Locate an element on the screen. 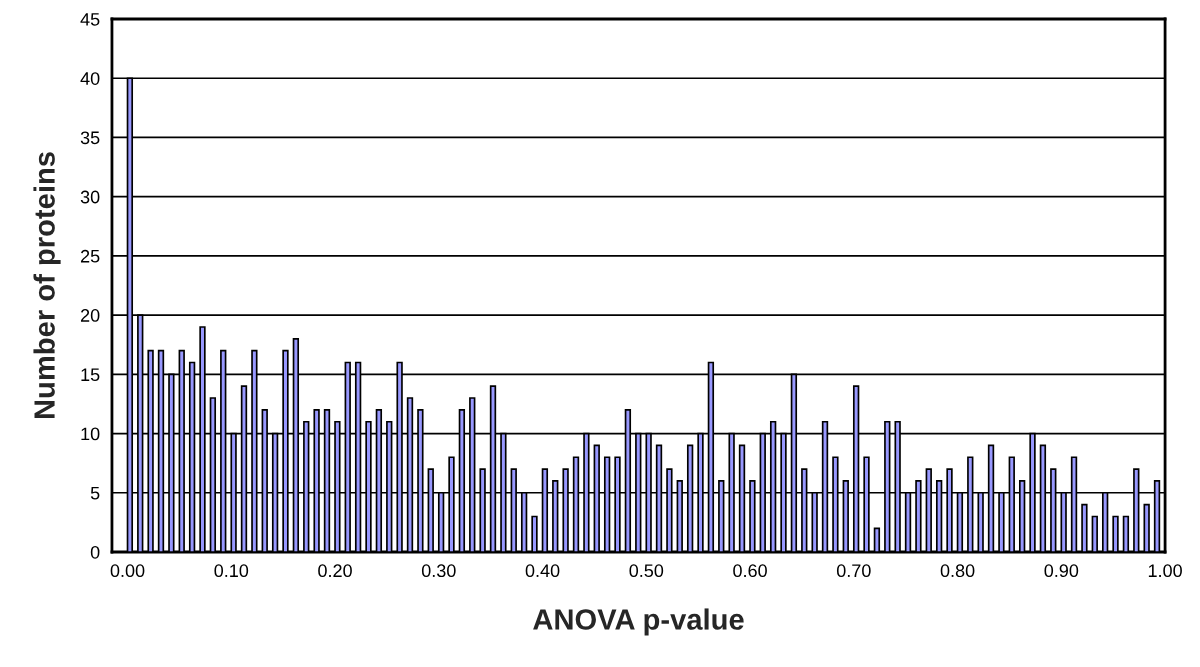 This screenshot has width=1200, height=667. x-axis-title: ANOVA p-value is located at coordinates (638, 622).